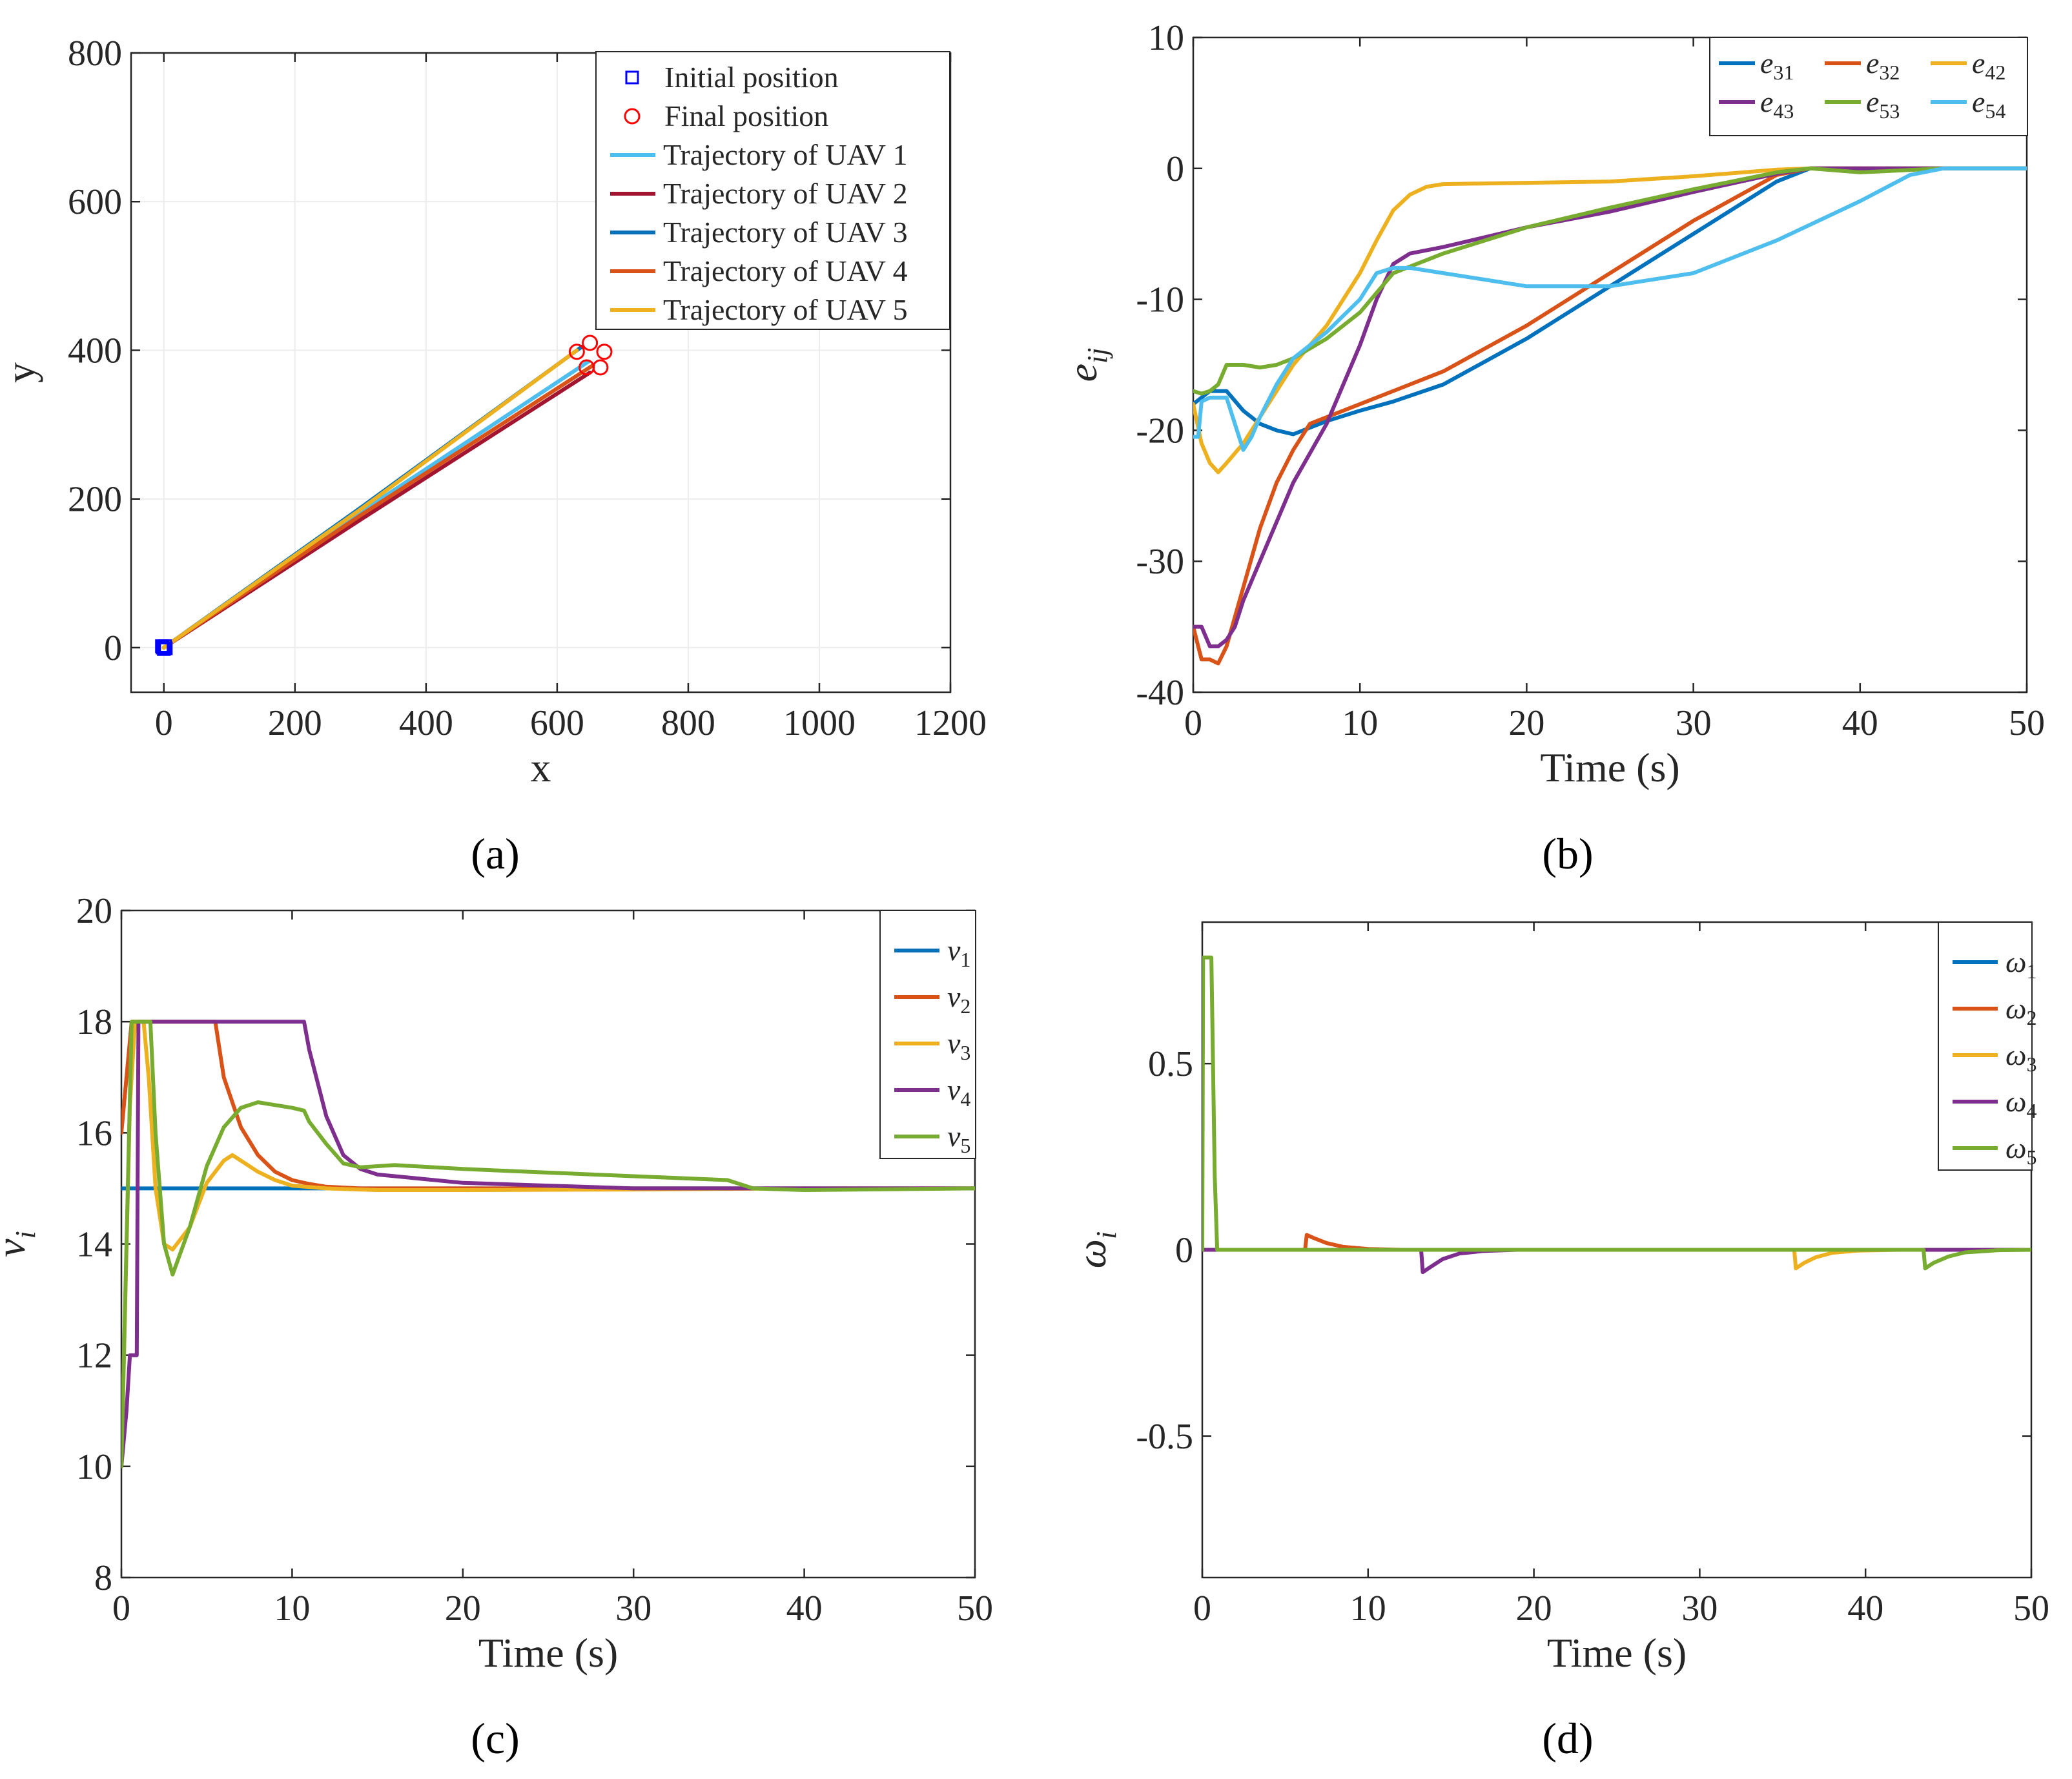 The image size is (2072, 1779). I want to click on panel-label-c: (c), so click(495, 1738).